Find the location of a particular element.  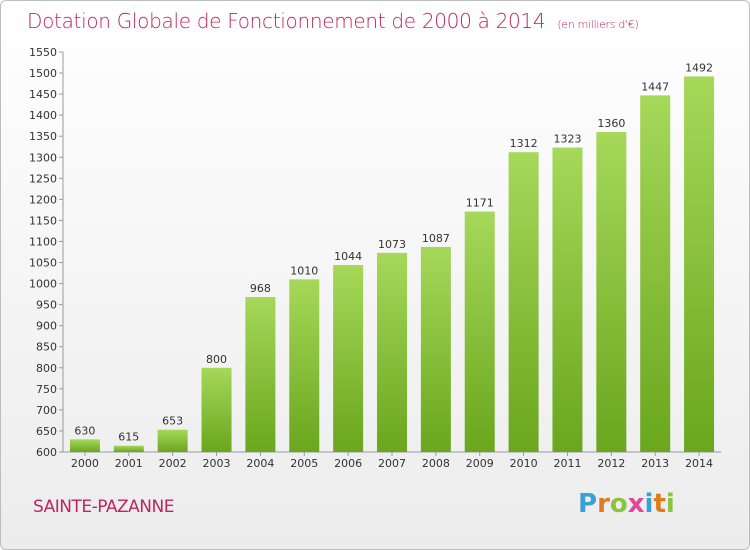

bar-2001 is located at coordinates (128, 448).